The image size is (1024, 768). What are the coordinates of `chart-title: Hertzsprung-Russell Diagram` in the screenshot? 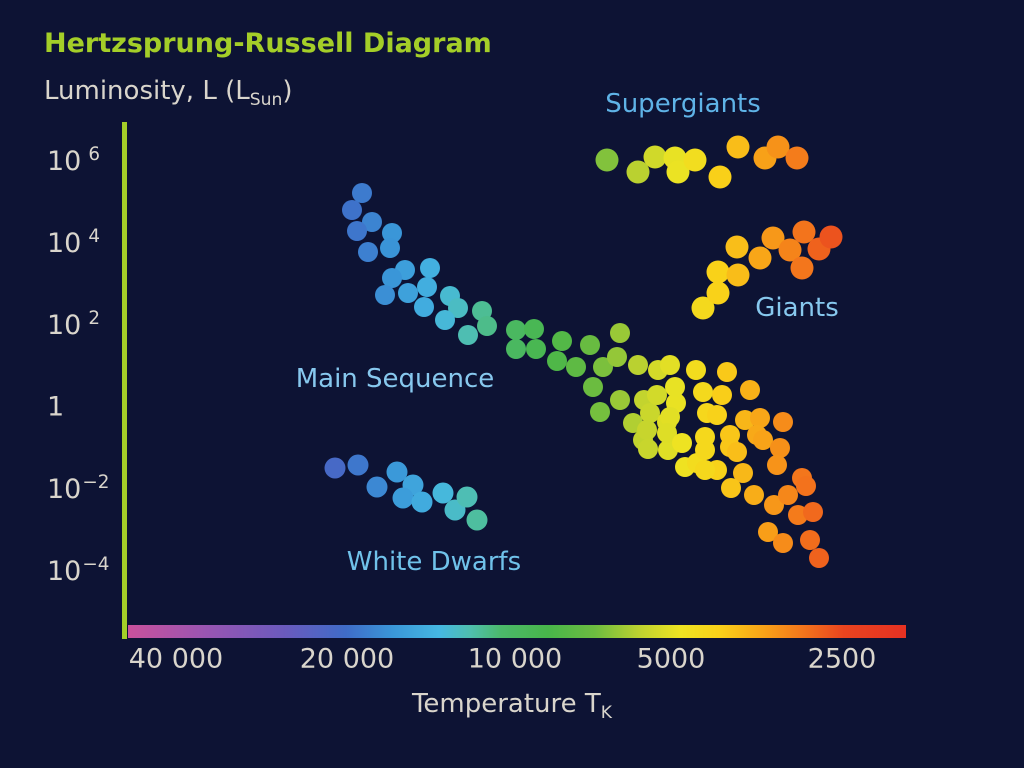 It's located at (268, 43).